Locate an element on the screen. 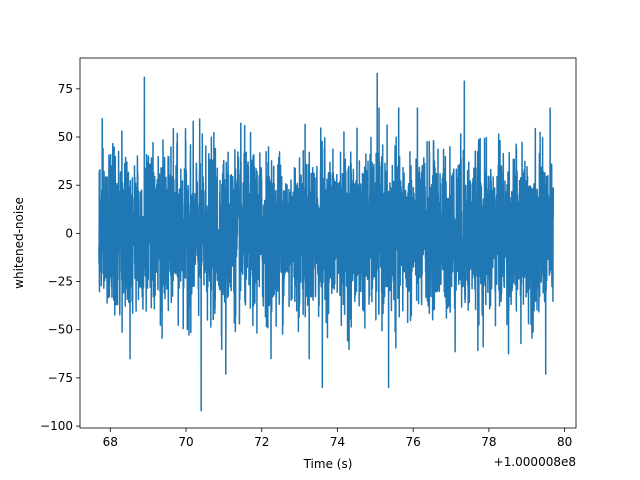 The height and width of the screenshot is (480, 640). x-tick-label: 78 is located at coordinates (488, 442).